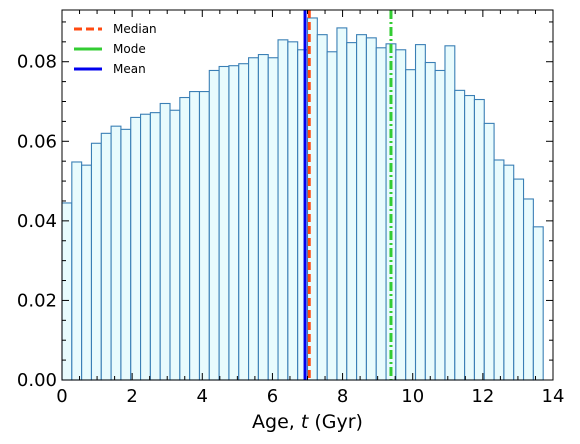 This screenshot has height=444, width=580. Describe the element at coordinates (37, 62) in the screenshot. I see `y-tick-label: 0.08` at that location.